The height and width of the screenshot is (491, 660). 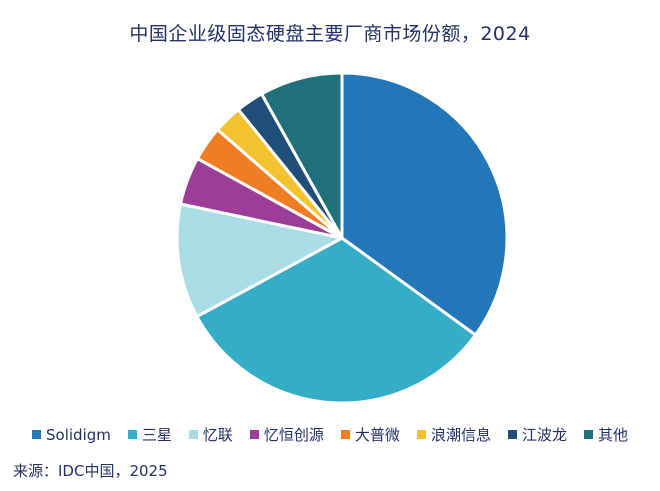 I want to click on pie-slice-忆联, so click(x=259, y=260).